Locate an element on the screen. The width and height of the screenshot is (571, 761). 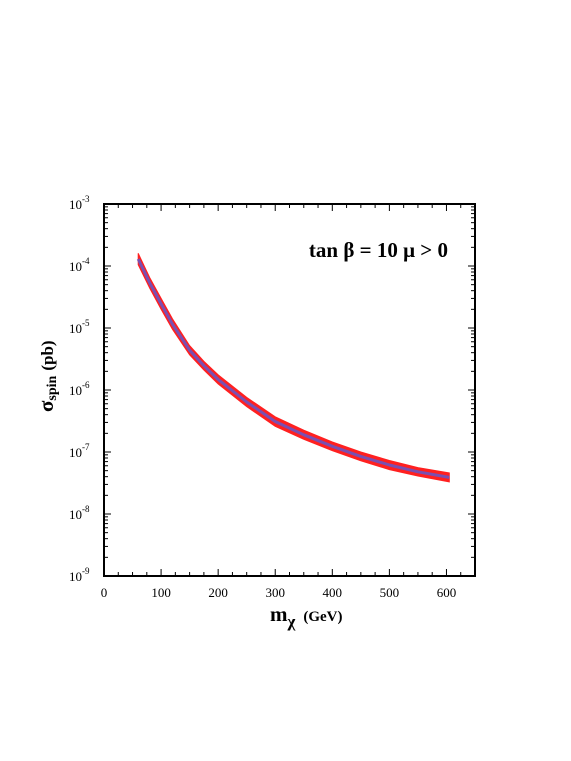
y-tick-label: 10⁻⁹ is located at coordinates (79, 575).